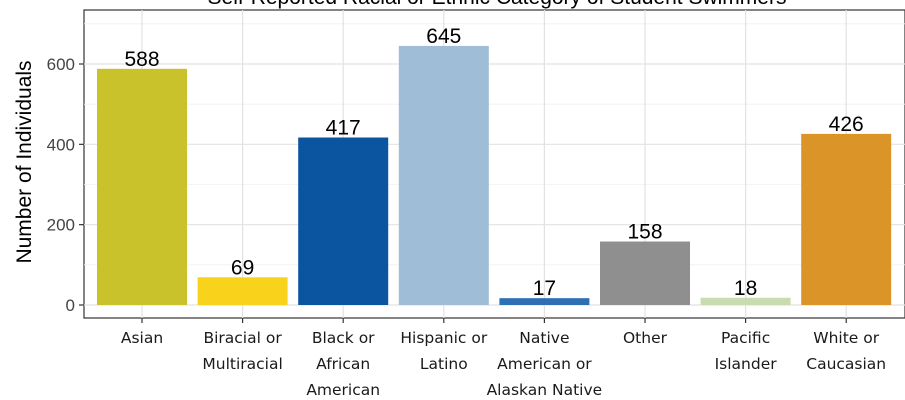 The height and width of the screenshot is (400, 905). Describe the element at coordinates (443, 351) in the screenshot. I see `x-tick-label: Hispanic or Latino` at that location.